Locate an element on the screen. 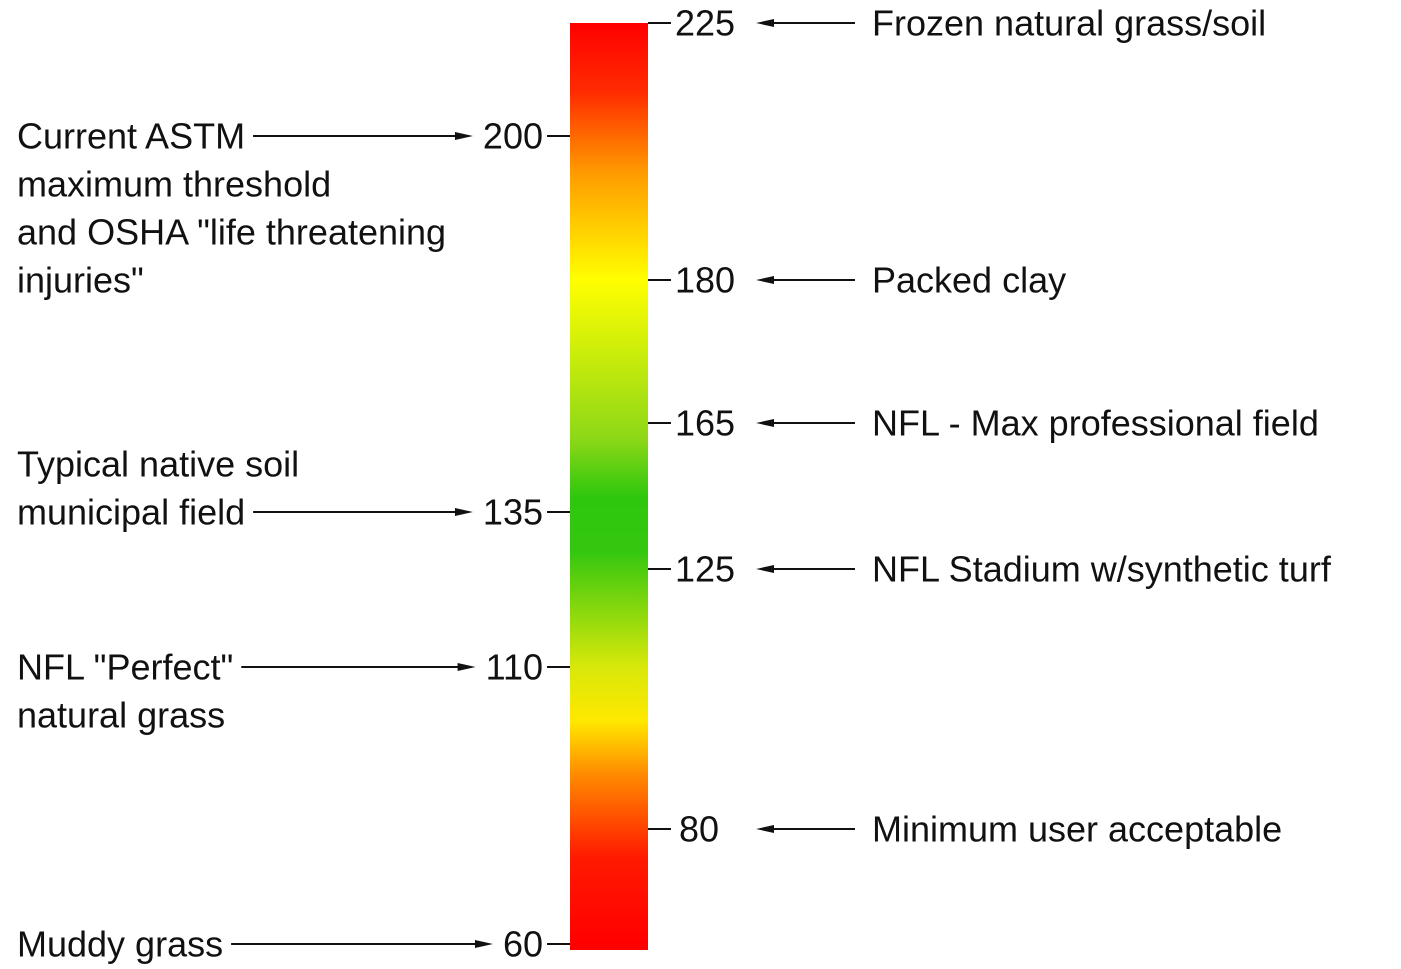  left-label-200-line-3: and OSHA "life threatening is located at coordinates (231, 232).